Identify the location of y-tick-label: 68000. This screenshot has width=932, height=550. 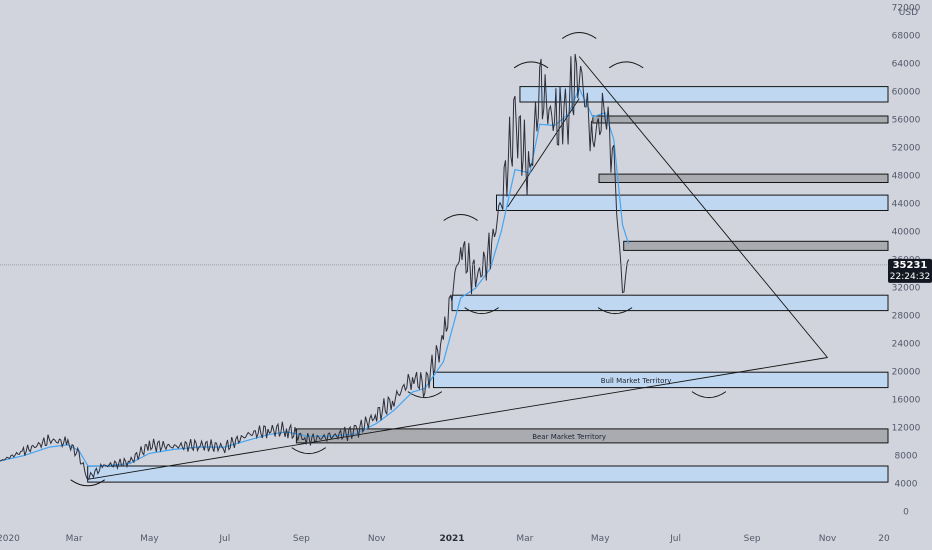
(906, 37).